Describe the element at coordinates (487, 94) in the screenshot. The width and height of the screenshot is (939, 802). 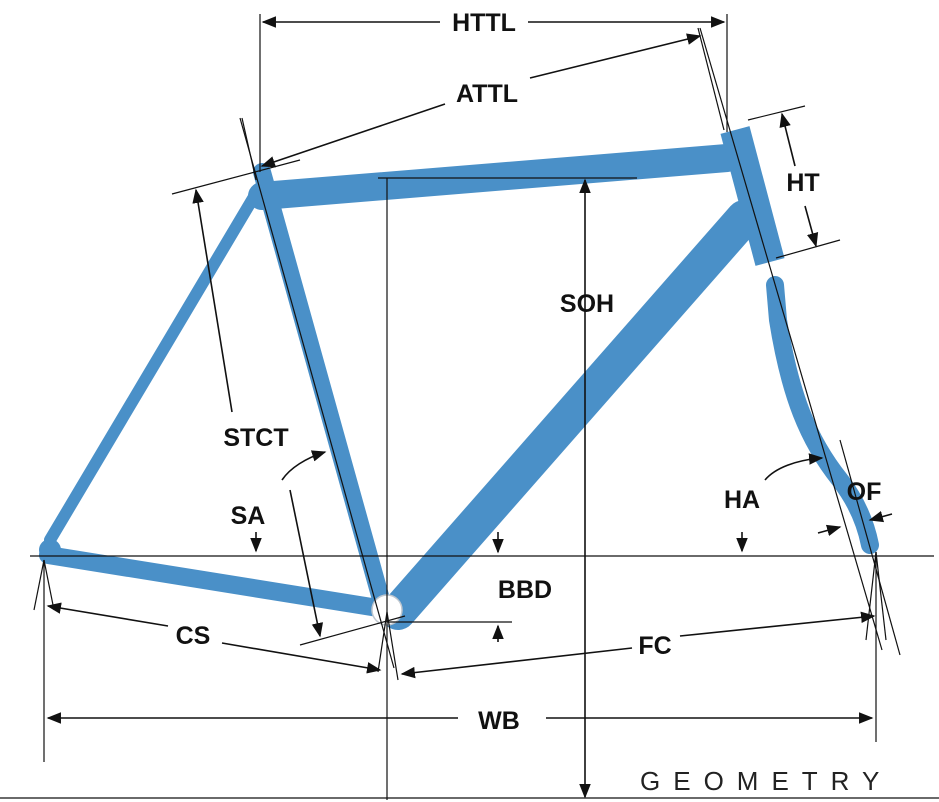
I see `label-attl: ATTL` at that location.